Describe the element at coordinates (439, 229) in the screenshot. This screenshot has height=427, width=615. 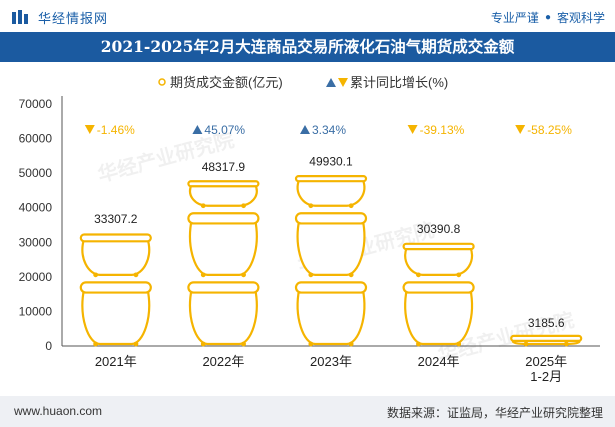
I see `data-label: 30390.8` at that location.